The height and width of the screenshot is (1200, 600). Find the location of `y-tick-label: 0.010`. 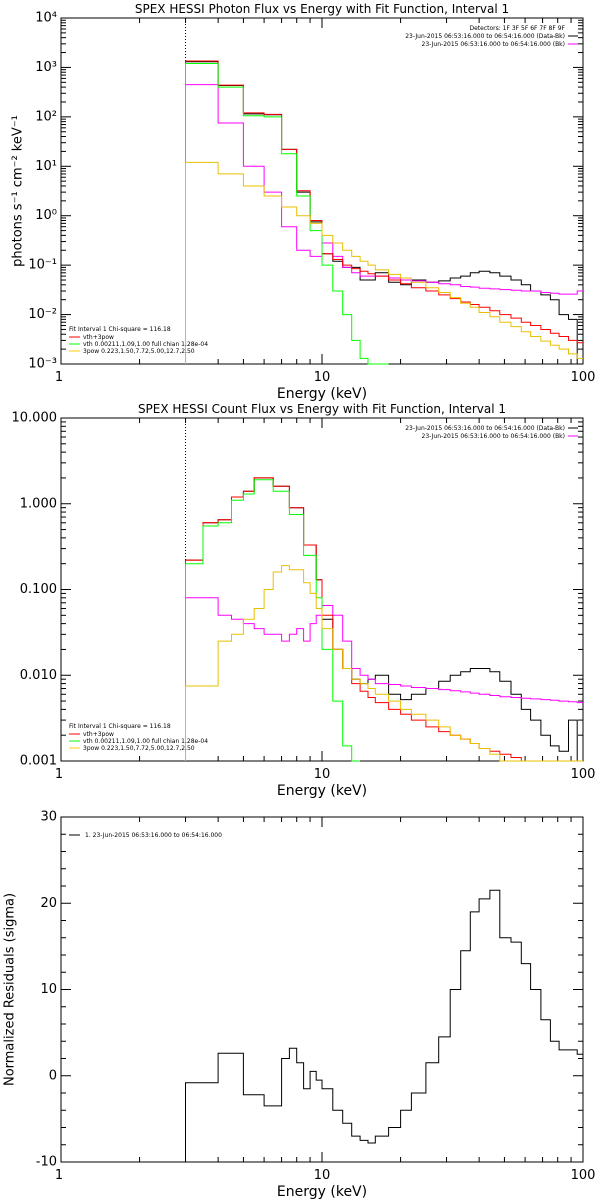

y-tick-label: 0.010 is located at coordinates (38, 675).